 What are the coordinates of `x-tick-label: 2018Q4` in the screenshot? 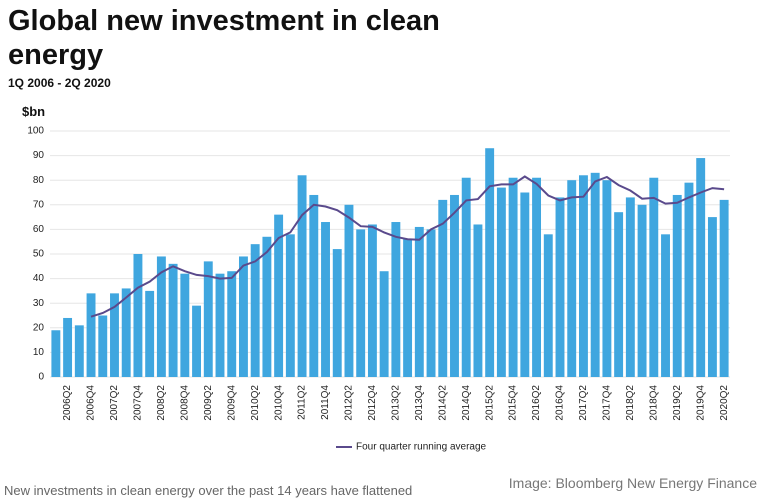 It's located at (653, 403).